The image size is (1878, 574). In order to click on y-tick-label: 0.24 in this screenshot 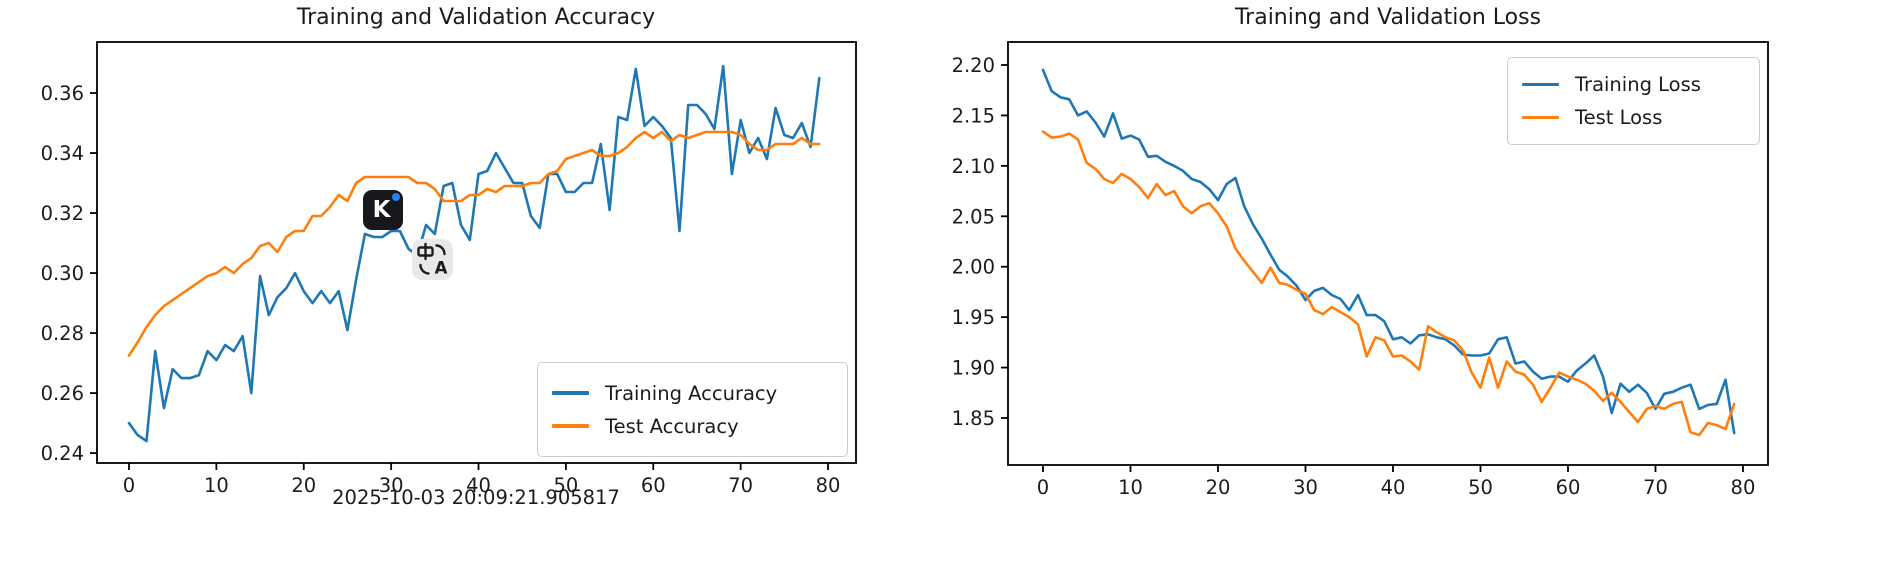, I will do `click(62, 453)`.